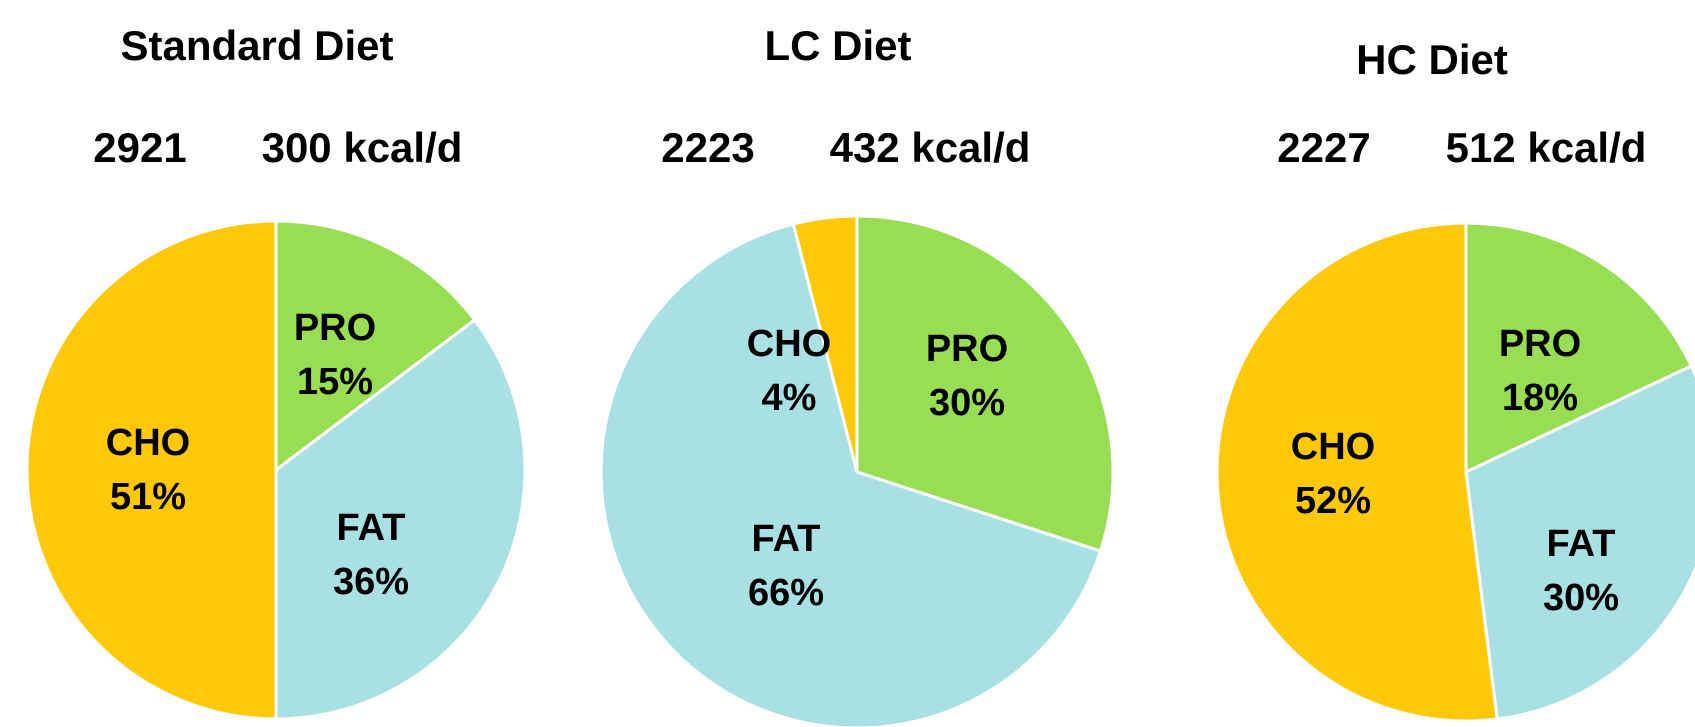  What do you see at coordinates (148, 497) in the screenshot?
I see `slice-value-label: 51%` at bounding box center [148, 497].